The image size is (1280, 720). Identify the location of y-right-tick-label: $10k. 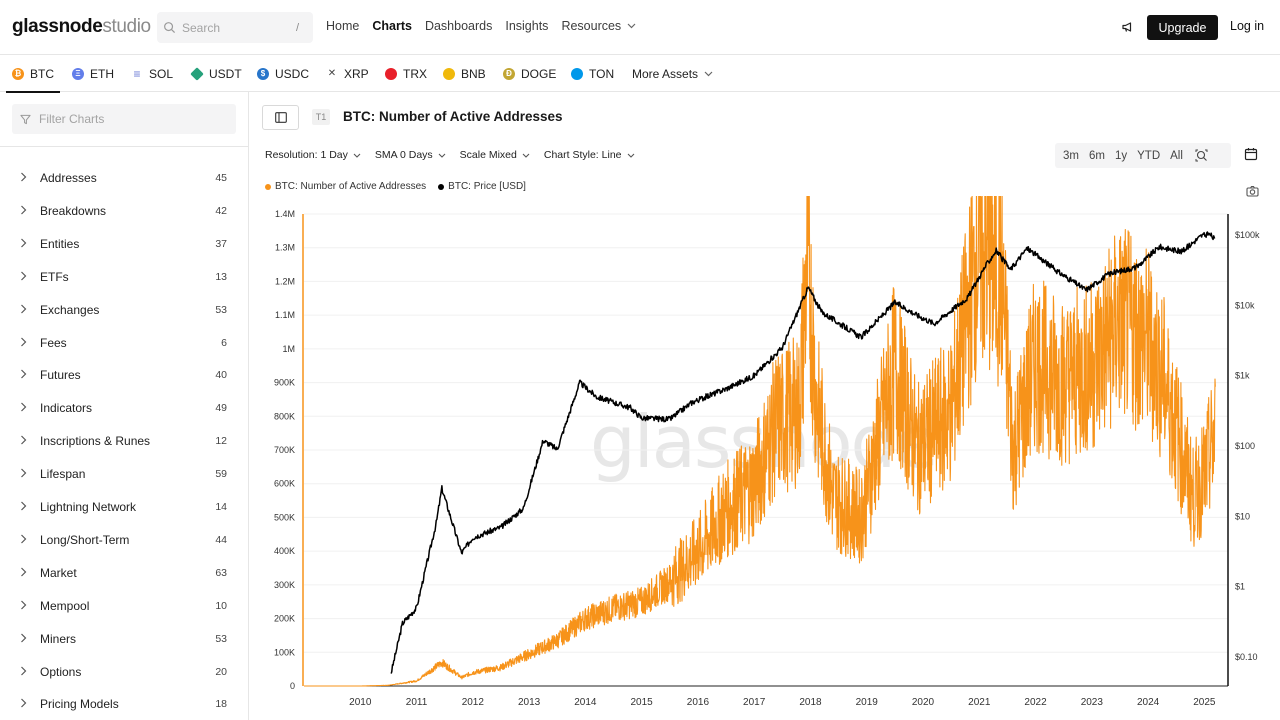
(1245, 305).